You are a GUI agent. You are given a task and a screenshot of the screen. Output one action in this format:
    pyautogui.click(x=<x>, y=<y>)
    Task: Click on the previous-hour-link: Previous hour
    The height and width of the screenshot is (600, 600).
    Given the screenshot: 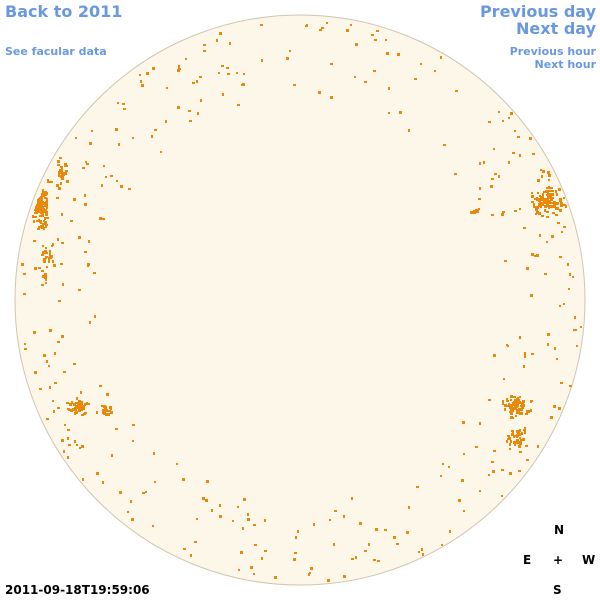 What is the action you would take?
    pyautogui.click(x=552, y=51)
    